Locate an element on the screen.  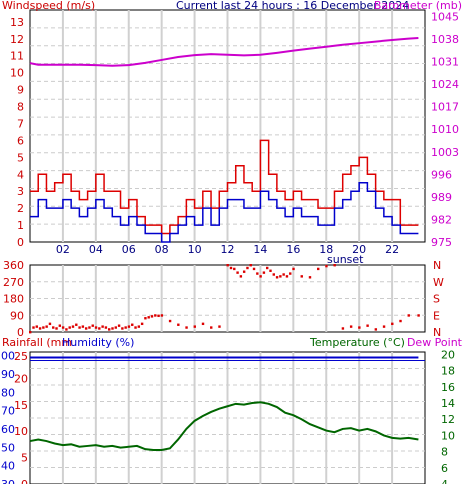
wind-tick-label: 10 is located at coordinates (17, 73).